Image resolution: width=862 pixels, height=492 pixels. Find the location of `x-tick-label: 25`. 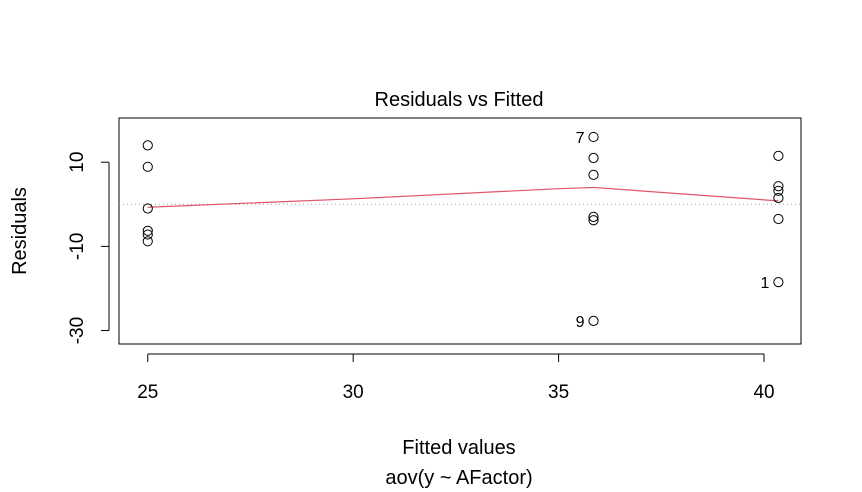

x-tick-label: 25 is located at coordinates (147, 392).